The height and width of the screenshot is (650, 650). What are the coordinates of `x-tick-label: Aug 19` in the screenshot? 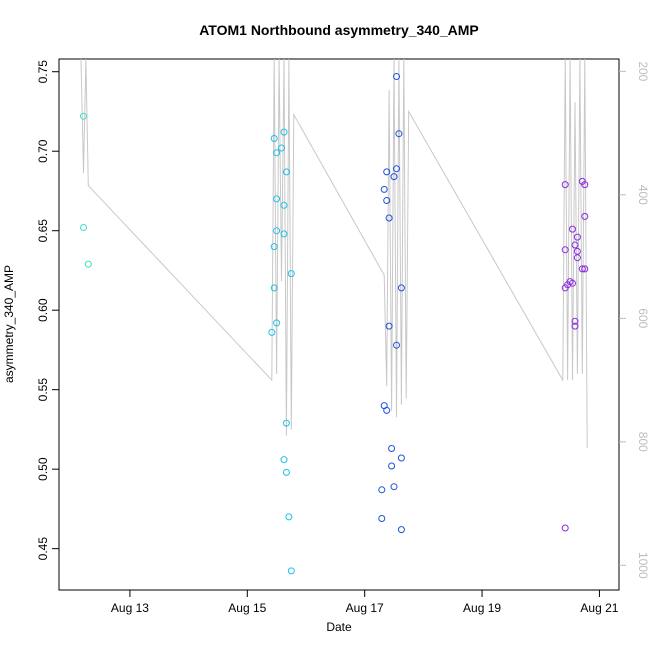 It's located at (482, 608).